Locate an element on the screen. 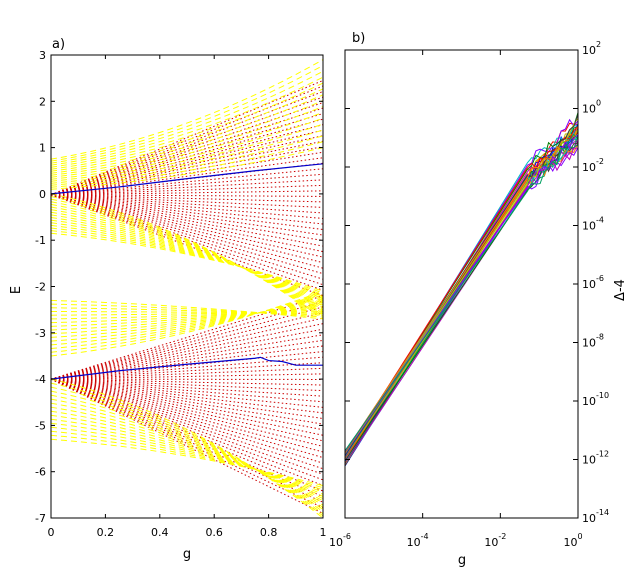 This screenshot has width=635, height=572. y-tick-label: 1 is located at coordinates (42, 148).